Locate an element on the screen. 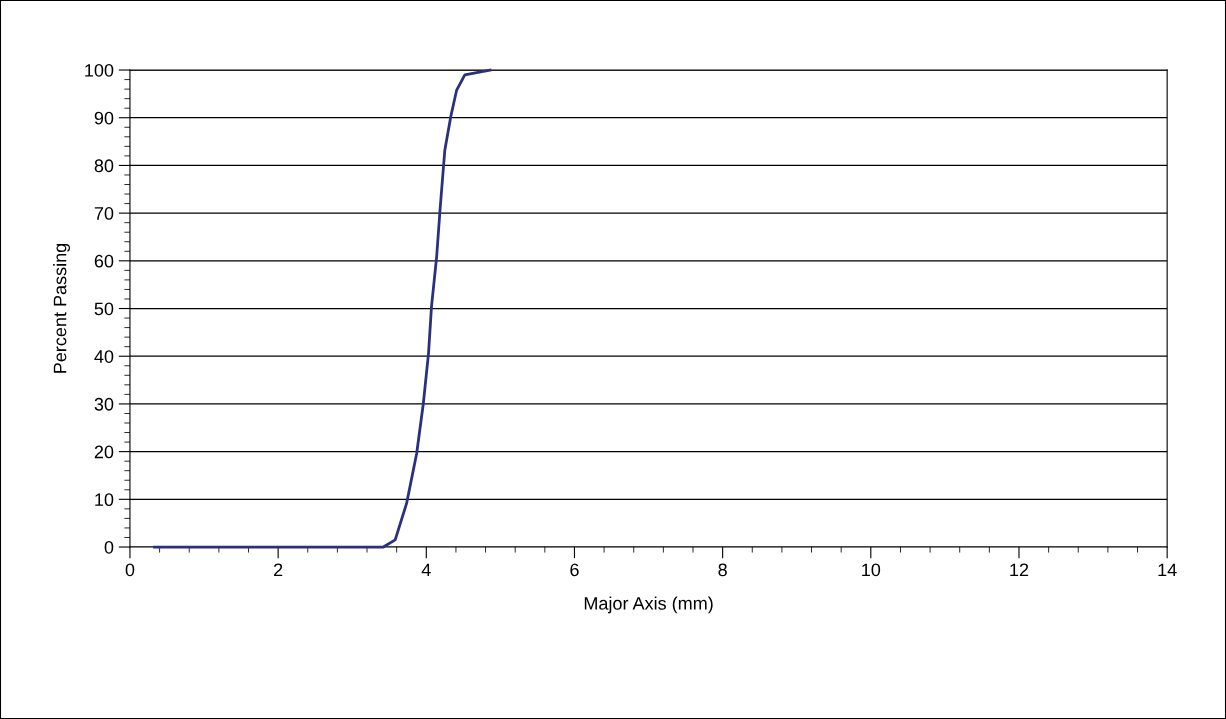 The width and height of the screenshot is (1226, 719). y-tick-label: 80 is located at coordinates (104, 166).